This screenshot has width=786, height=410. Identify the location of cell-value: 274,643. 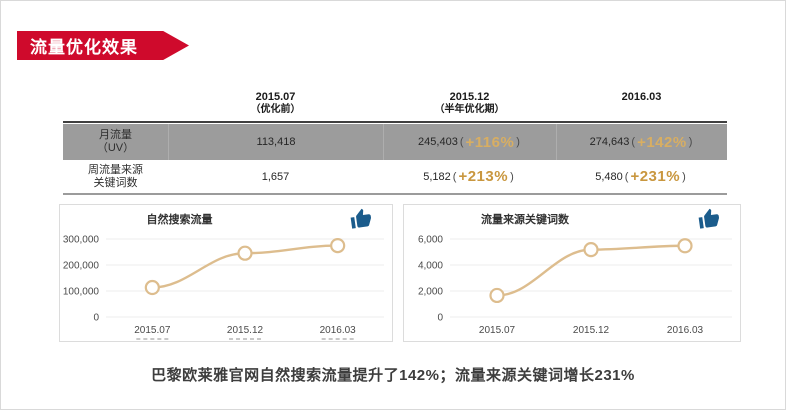
(609, 142).